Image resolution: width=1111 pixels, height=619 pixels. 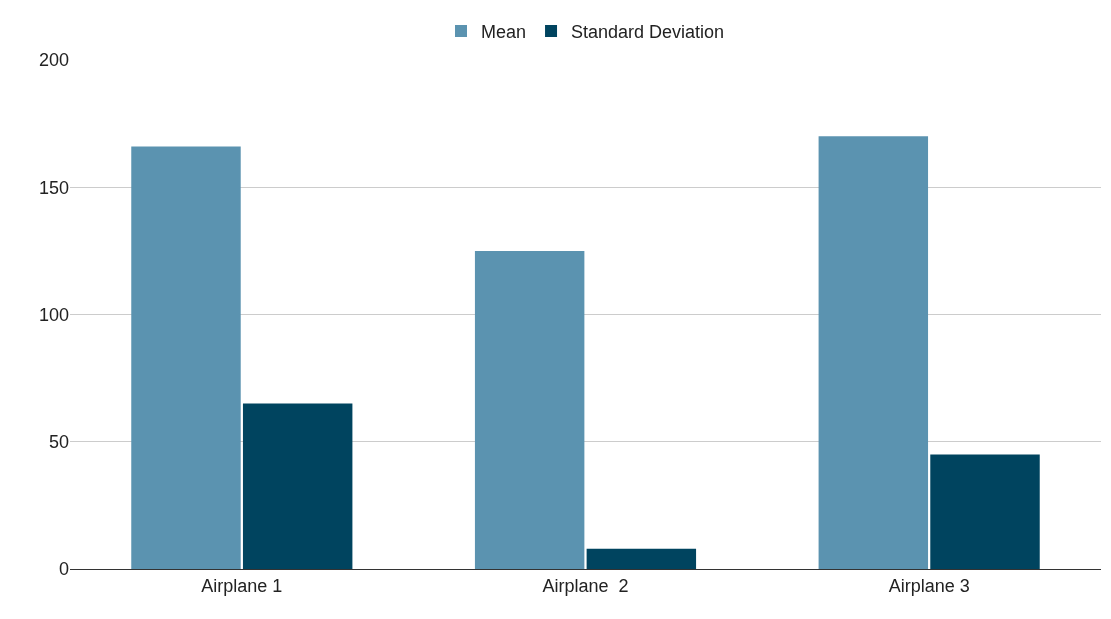 What do you see at coordinates (53, 314) in the screenshot?
I see `y-tick-label: 100` at bounding box center [53, 314].